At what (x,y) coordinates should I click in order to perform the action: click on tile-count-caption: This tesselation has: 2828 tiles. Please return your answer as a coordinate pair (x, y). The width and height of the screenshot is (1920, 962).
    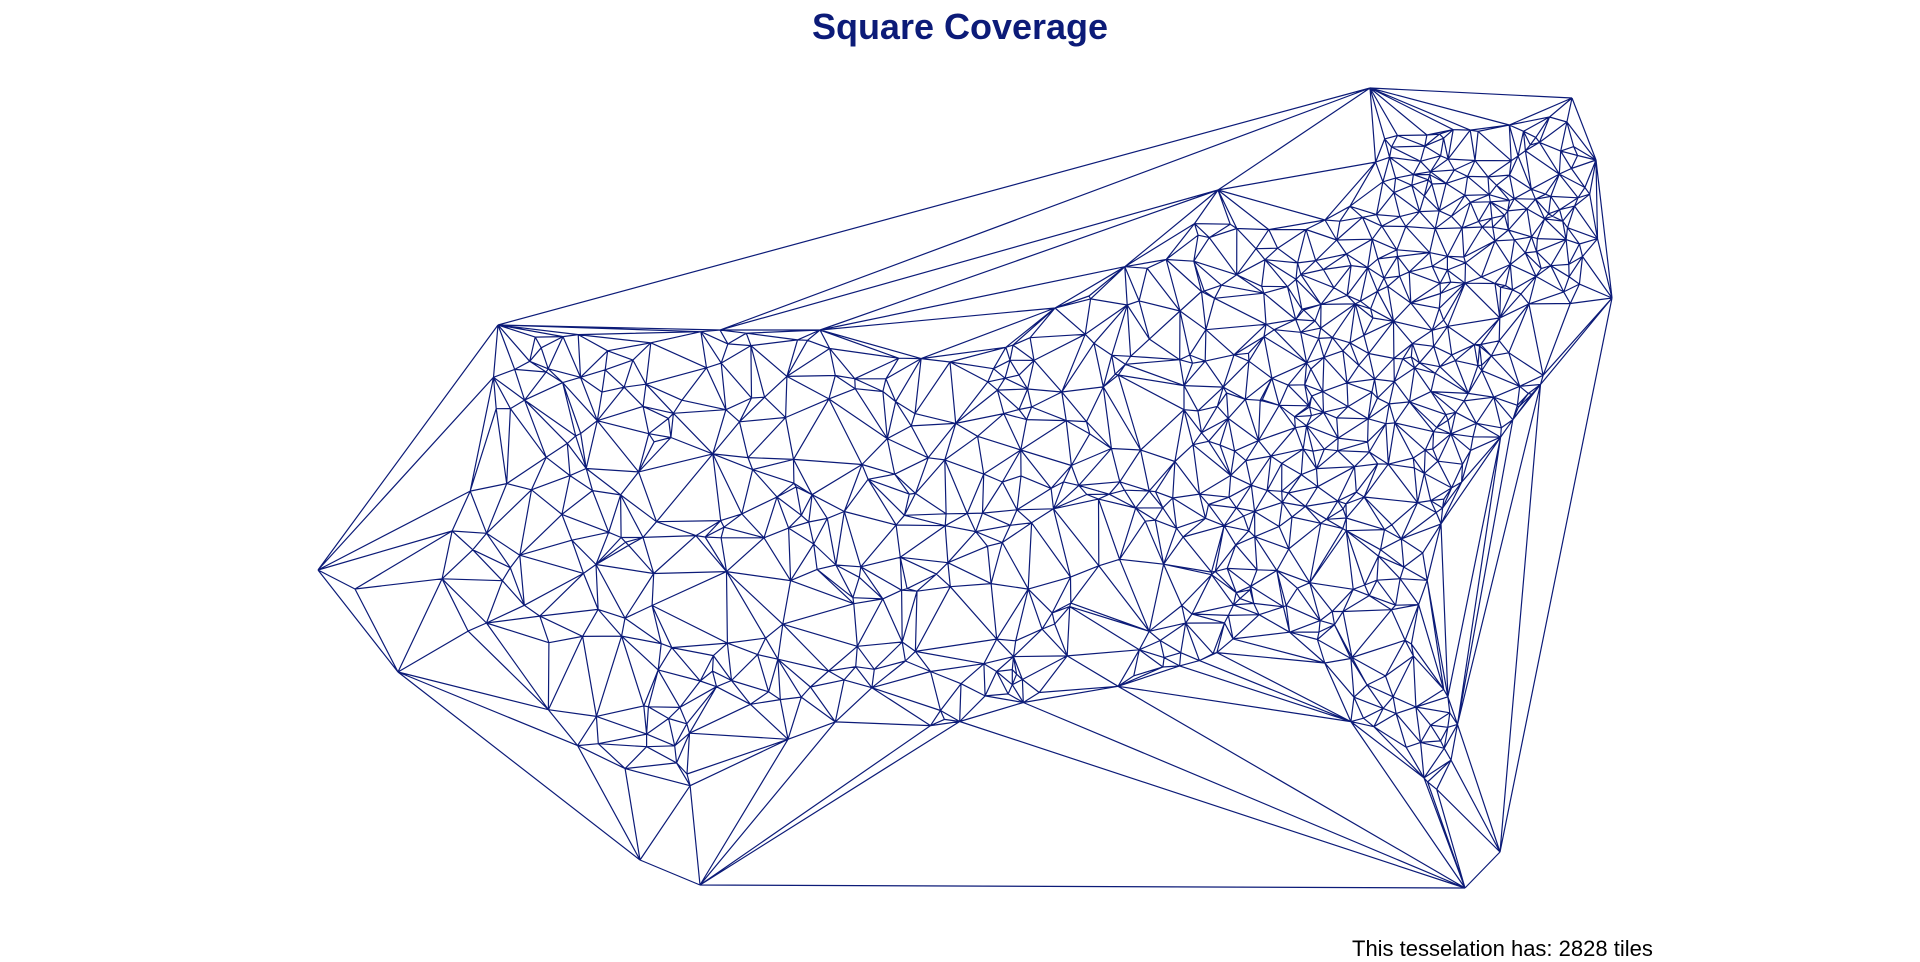
    Looking at the image, I should click on (1502, 948).